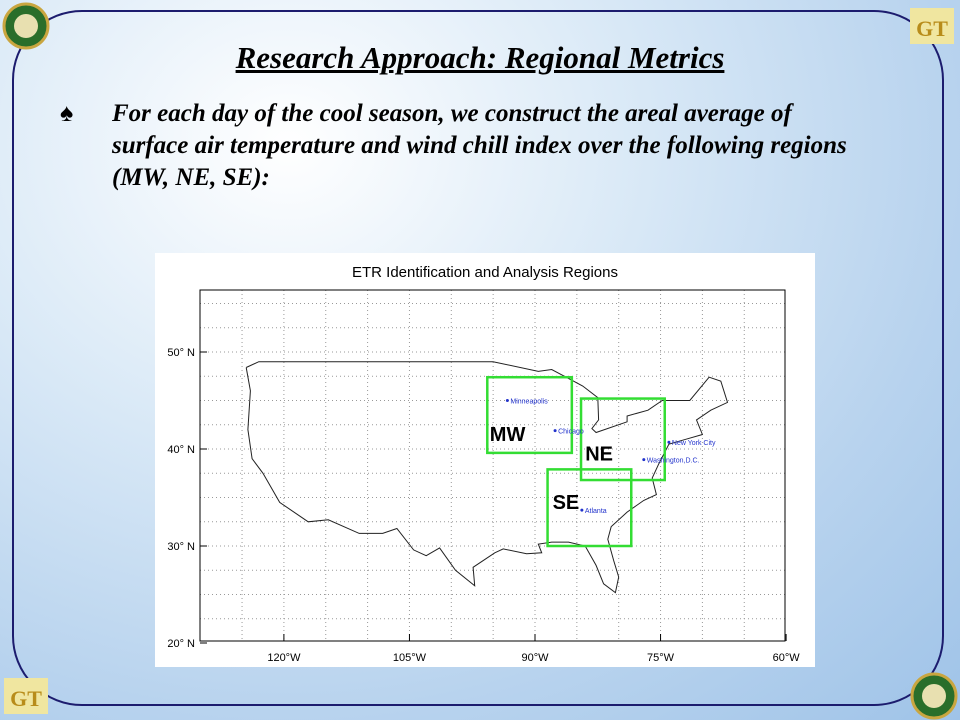 The image size is (960, 720). What do you see at coordinates (694, 443) in the screenshot?
I see `city-label: New York City` at bounding box center [694, 443].